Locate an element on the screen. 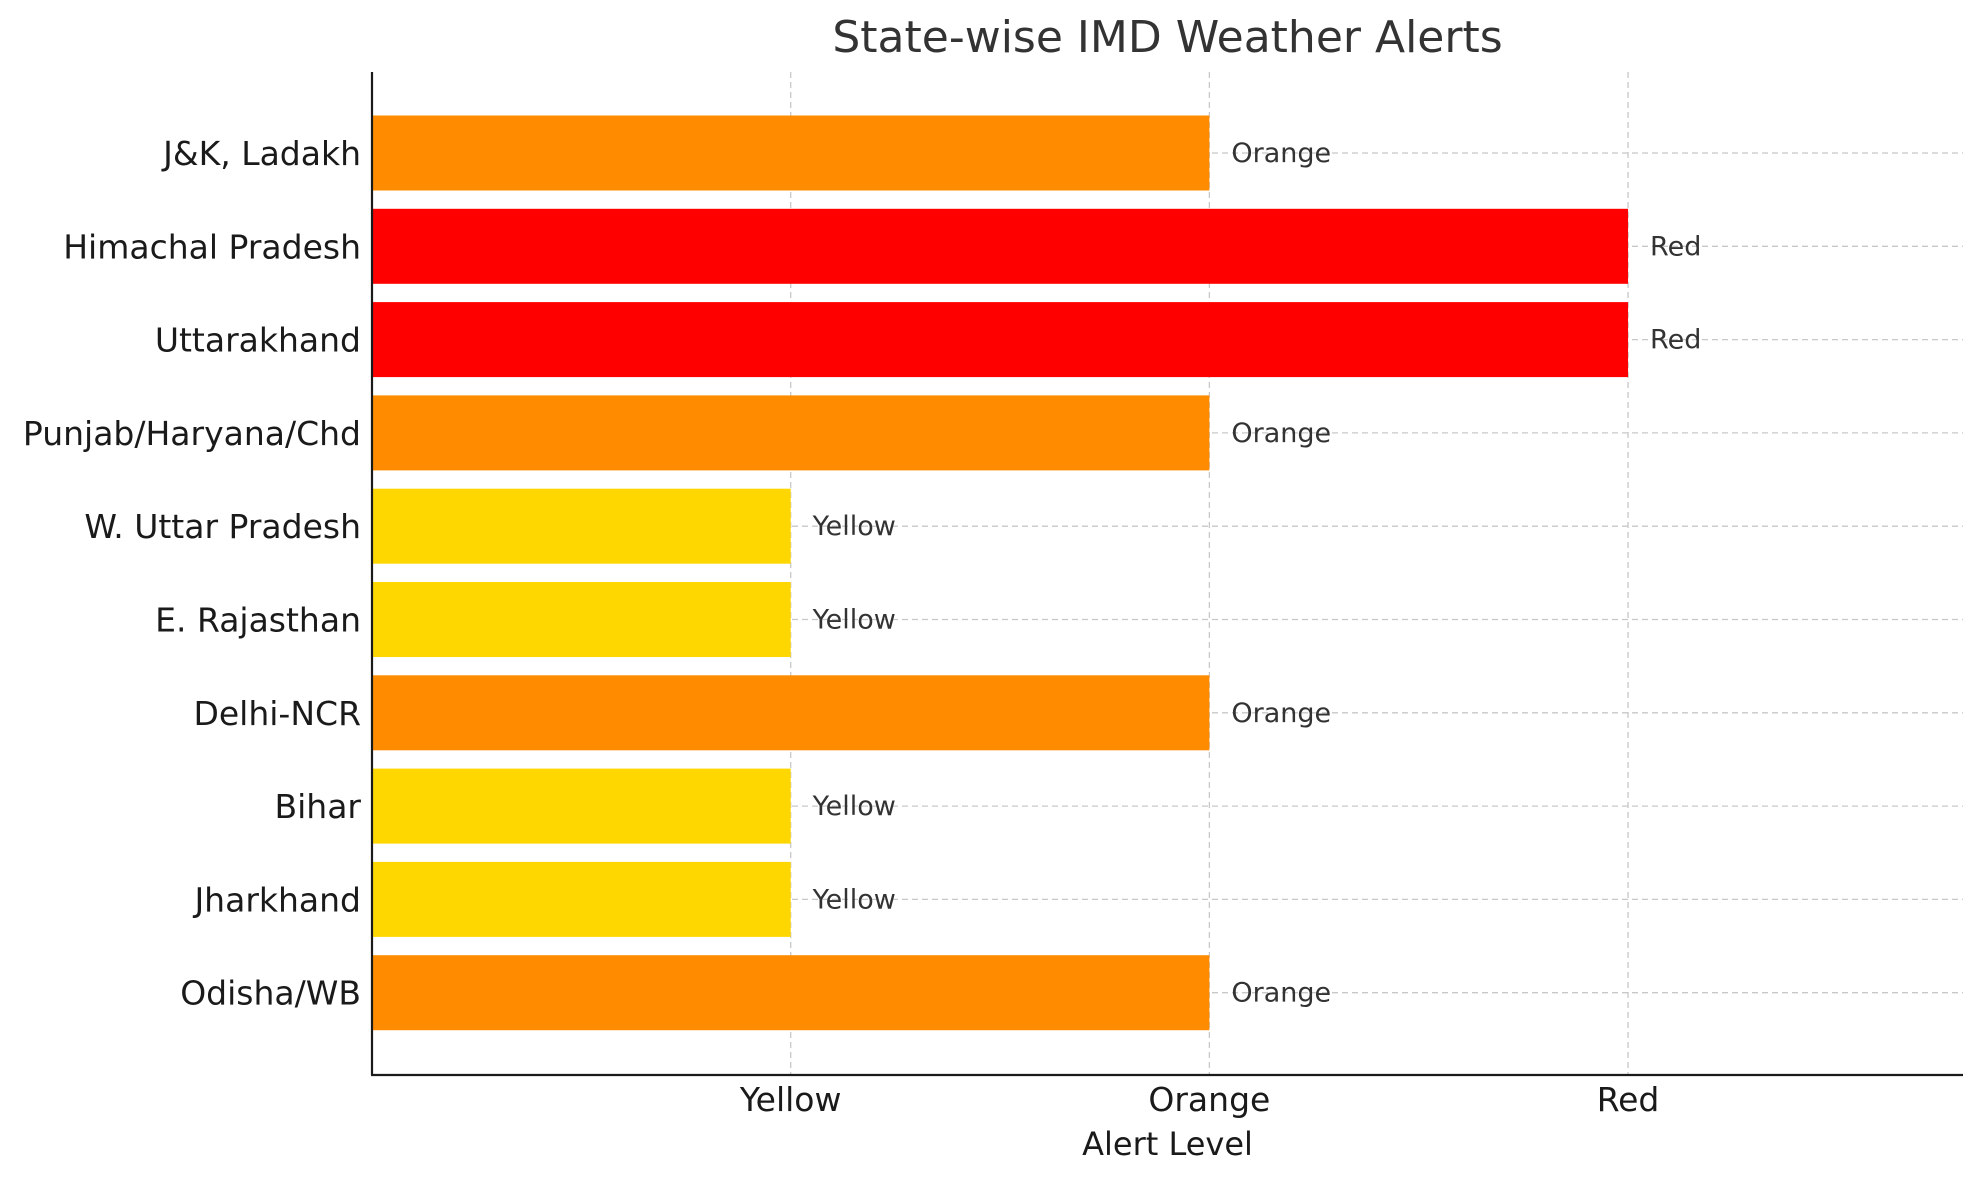 This screenshot has width=1979, height=1180. x-tick-labels: Yellow Orange Red is located at coordinates (1199, 1099).